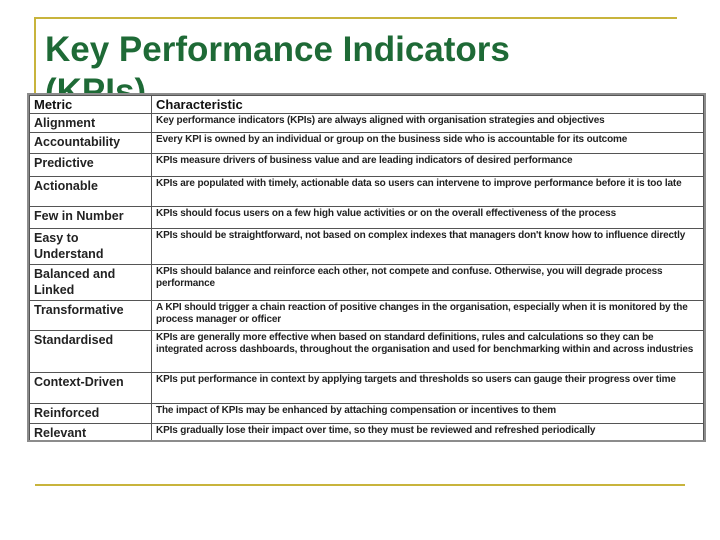  What do you see at coordinates (427, 104) in the screenshot?
I see `header-cell: Characteristic` at bounding box center [427, 104].